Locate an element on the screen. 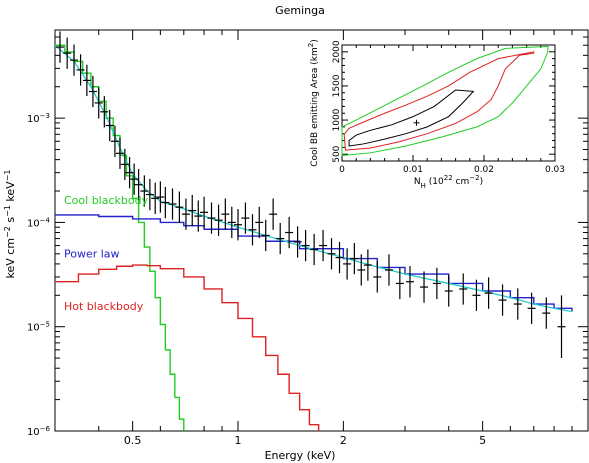 This screenshot has width=589, height=463. y-axis-label-part: s is located at coordinates (10, 221).